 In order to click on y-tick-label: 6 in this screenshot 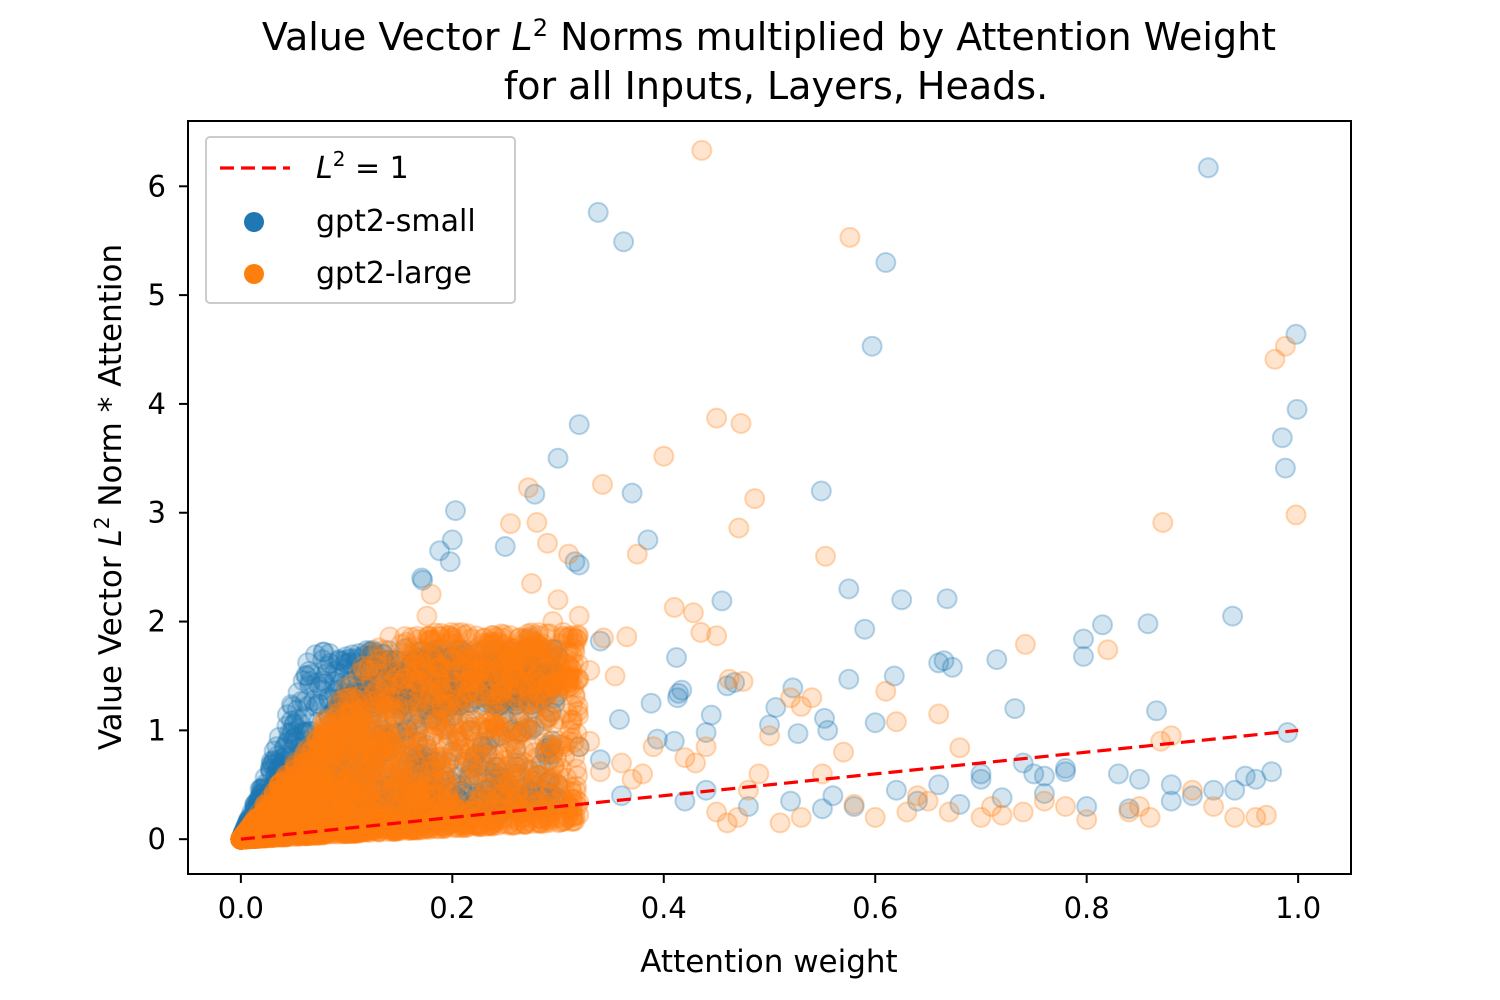, I will do `click(157, 186)`.